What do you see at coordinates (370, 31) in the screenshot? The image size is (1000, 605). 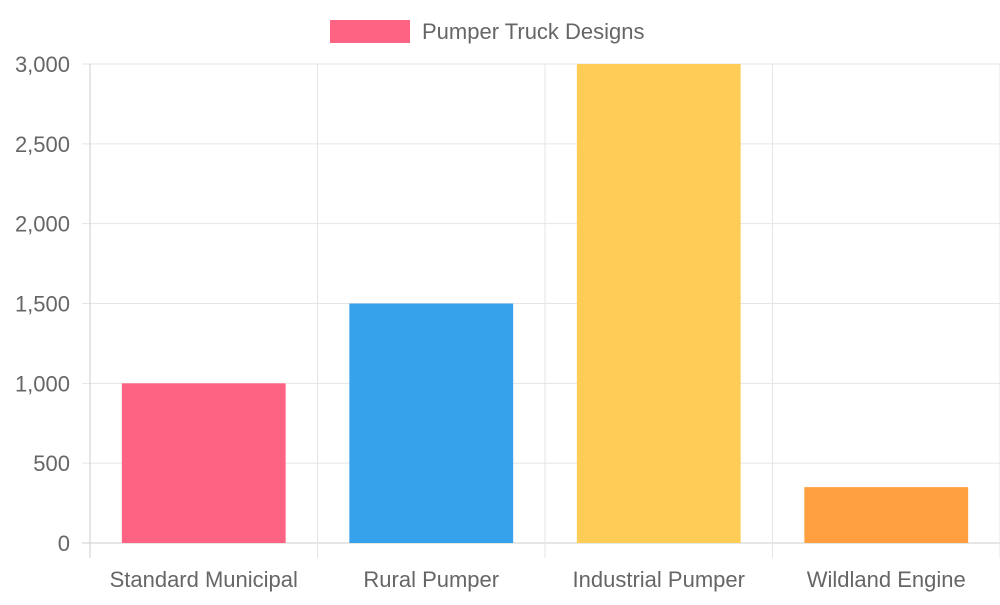 I see `legend-swatch` at bounding box center [370, 31].